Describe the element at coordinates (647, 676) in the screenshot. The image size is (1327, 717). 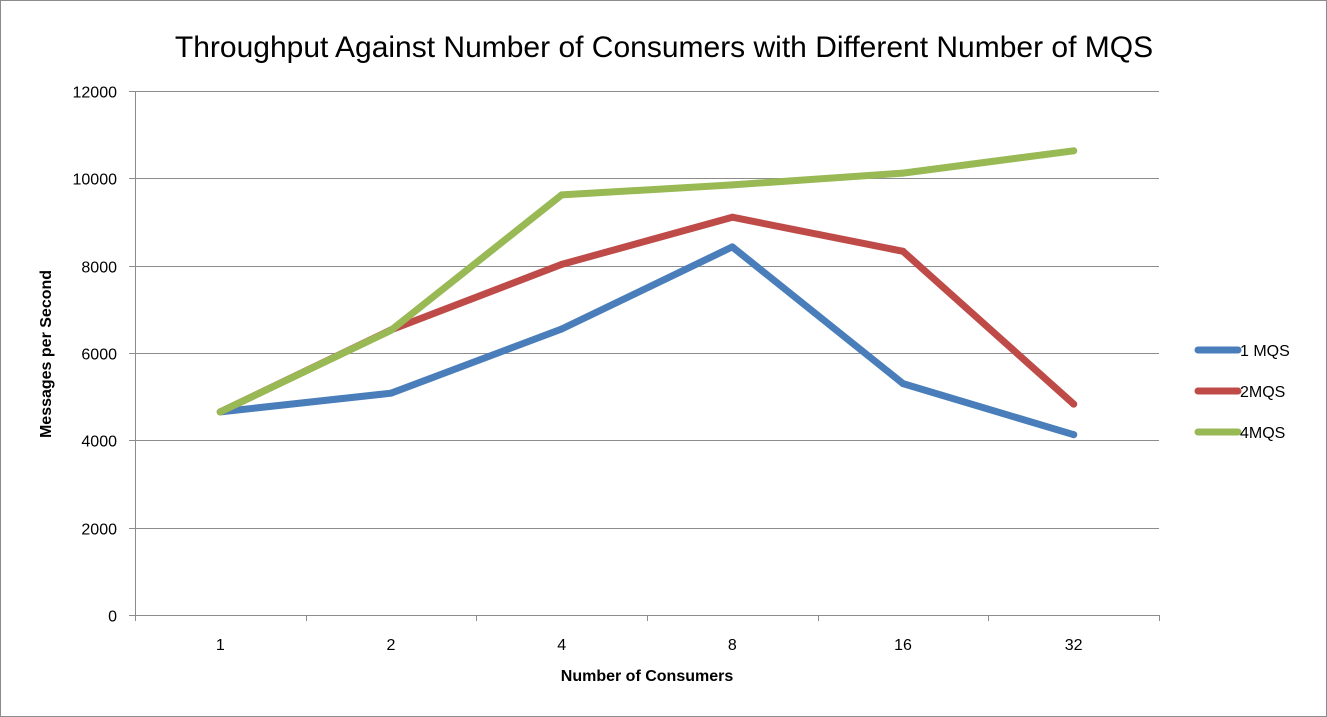
I see `x-axis-title: Number of Consumers` at that location.